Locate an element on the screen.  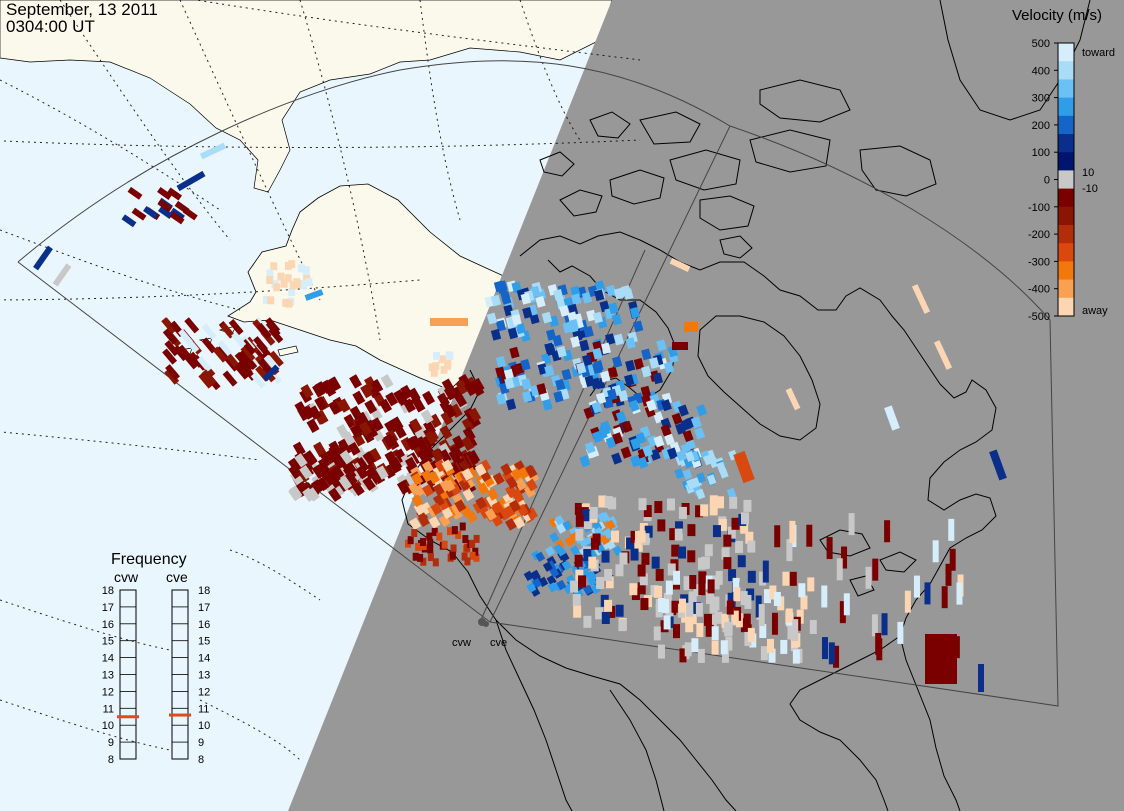
velocity-near-zero-pos: 10 is located at coordinates (1088, 173).